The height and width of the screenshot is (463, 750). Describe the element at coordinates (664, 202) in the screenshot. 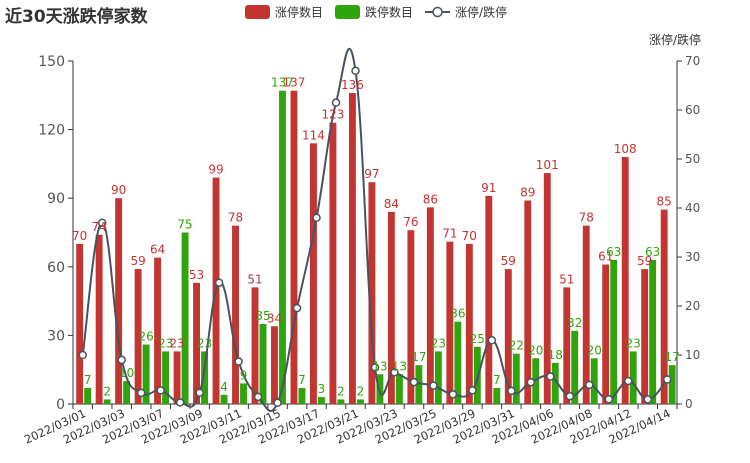

I see `bar-up-value-label: 85` at that location.